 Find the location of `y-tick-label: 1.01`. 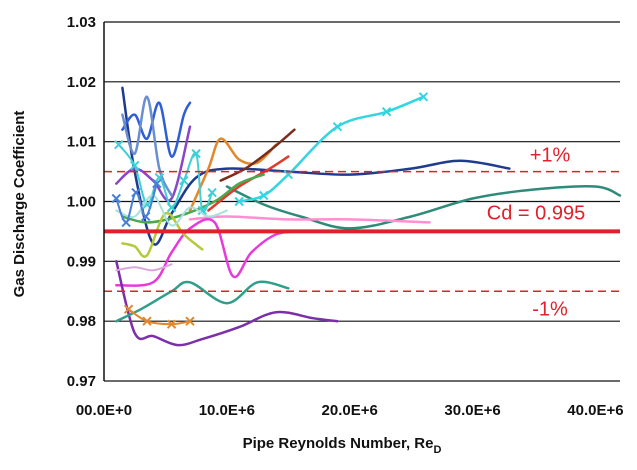

y-tick-label: 1.01 is located at coordinates (81, 142).